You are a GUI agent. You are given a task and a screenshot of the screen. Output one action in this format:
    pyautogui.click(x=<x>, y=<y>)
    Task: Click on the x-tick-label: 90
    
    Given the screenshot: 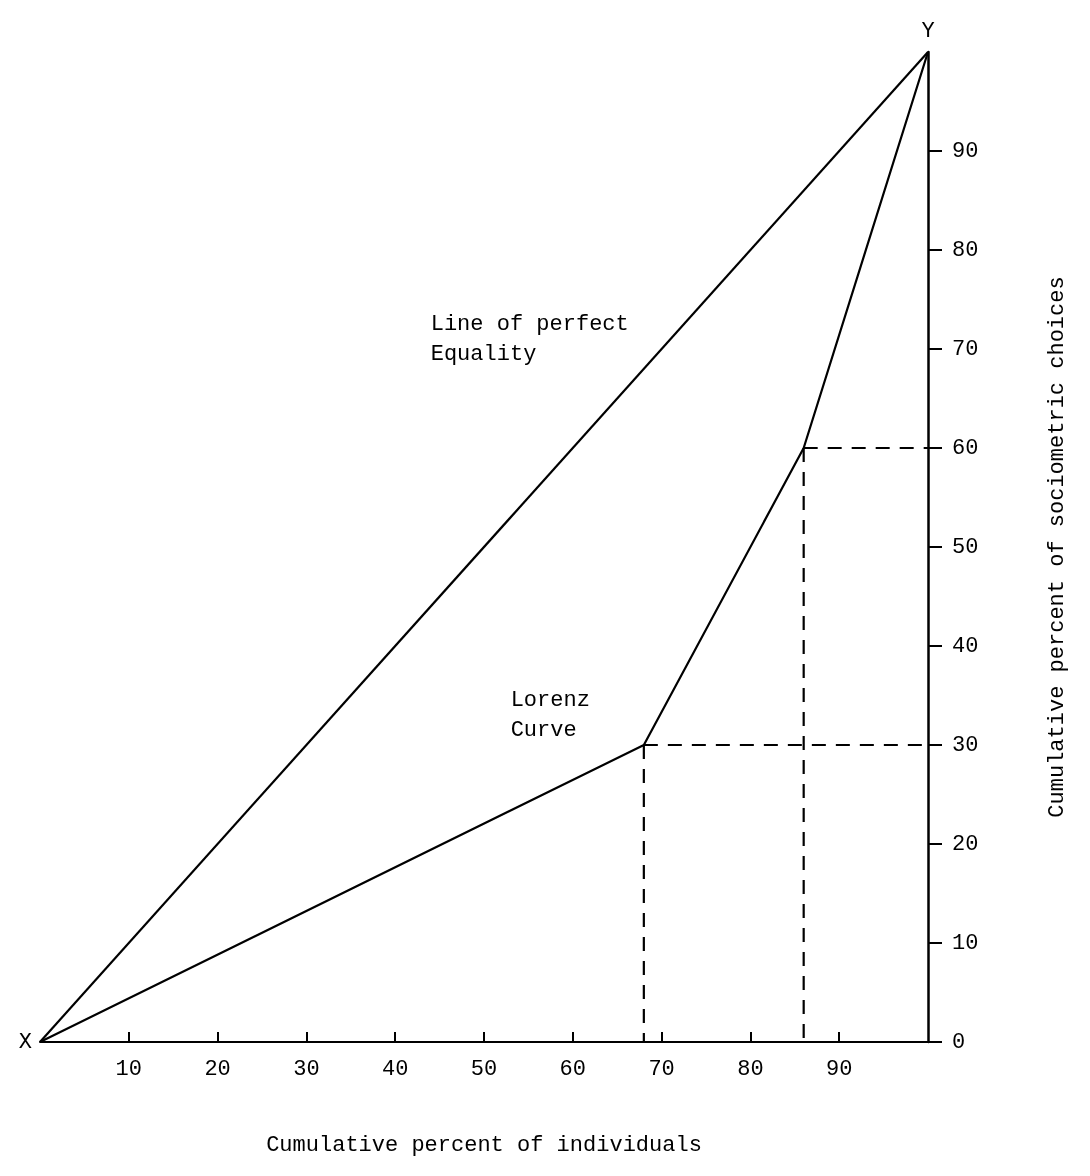 What is the action you would take?
    pyautogui.click(x=839, y=1069)
    